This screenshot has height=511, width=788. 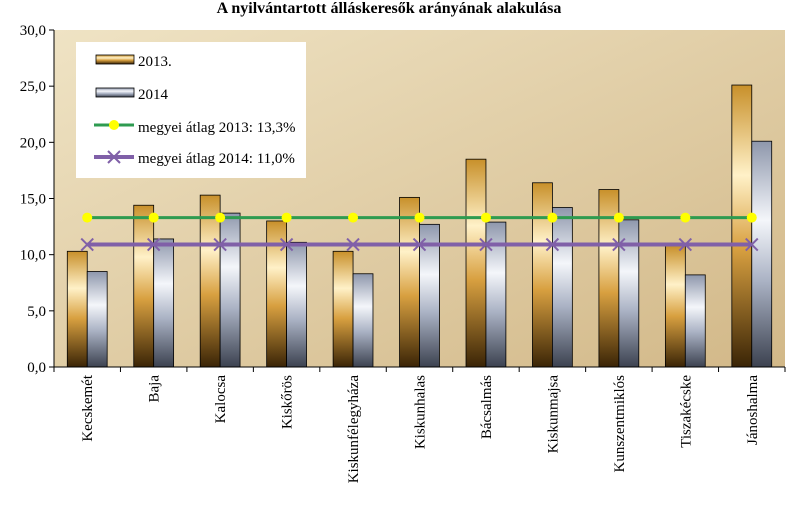 I want to click on average-lines, so click(x=419, y=232).